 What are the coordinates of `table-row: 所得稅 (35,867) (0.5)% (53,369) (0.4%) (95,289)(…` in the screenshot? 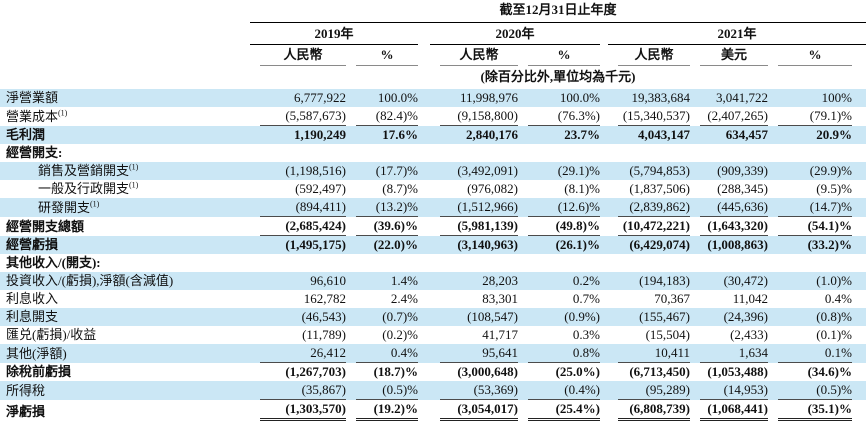 It's located at (433, 390).